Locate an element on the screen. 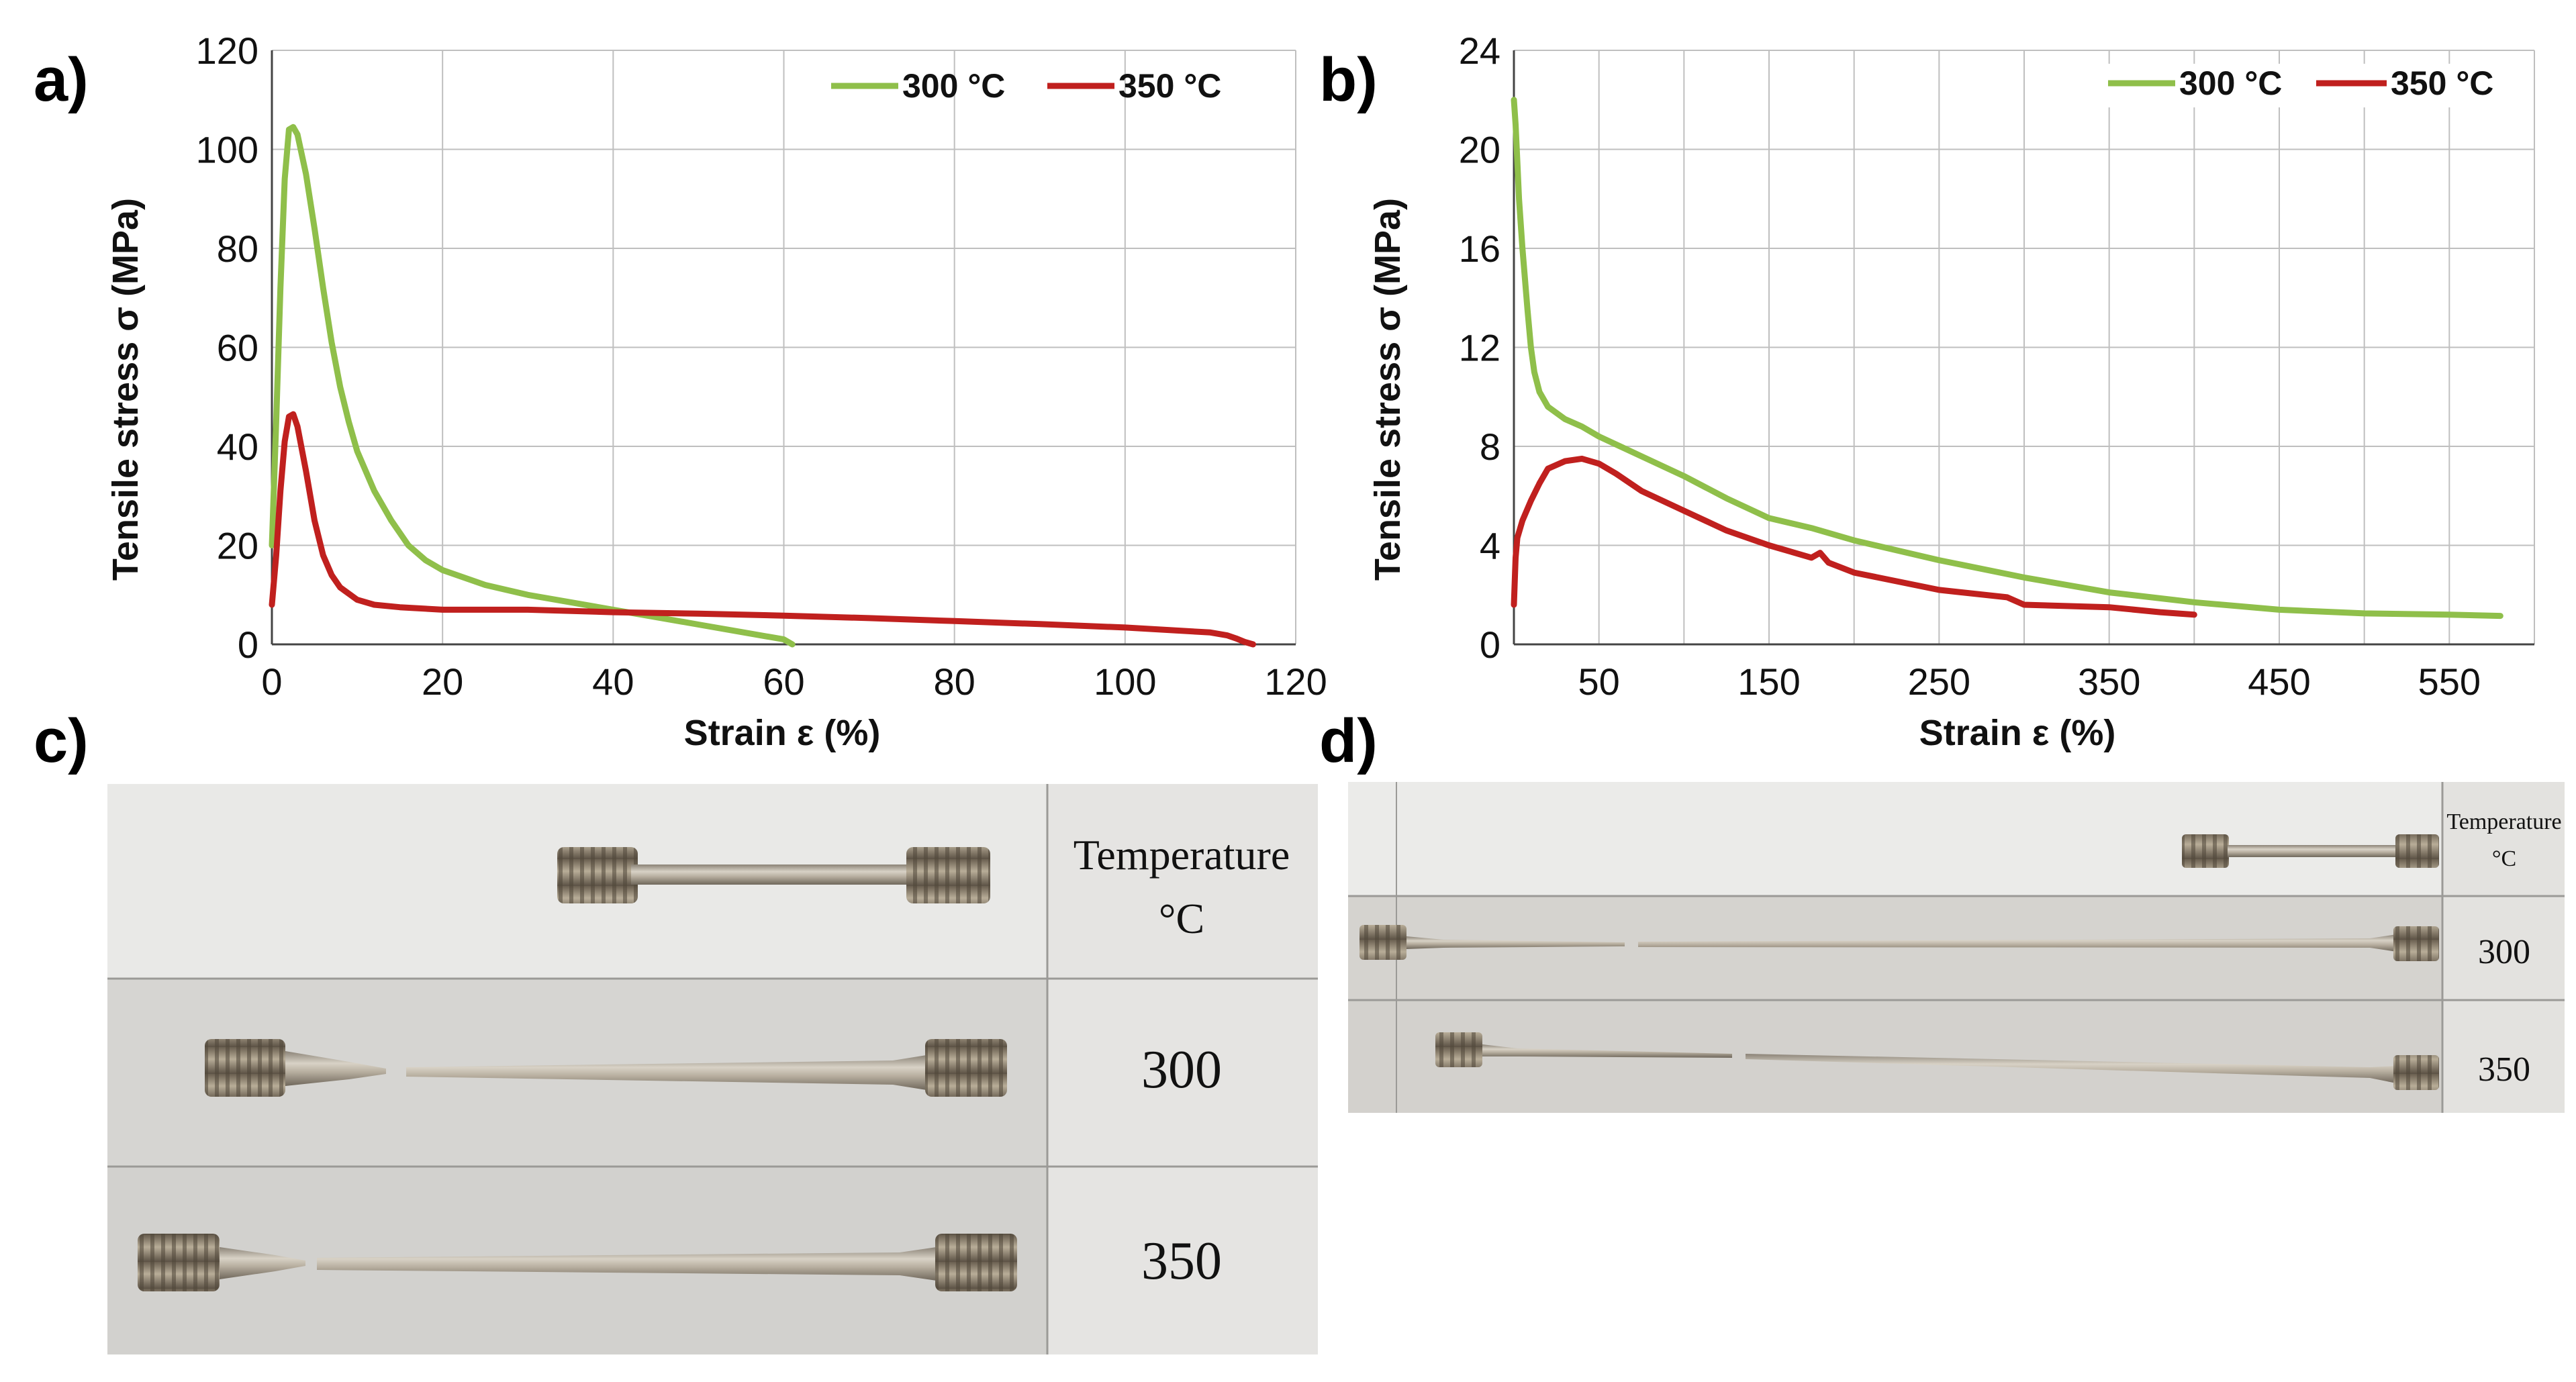 The height and width of the screenshot is (1382, 2576). legend-b-300-label: 300 °C is located at coordinates (2230, 83).